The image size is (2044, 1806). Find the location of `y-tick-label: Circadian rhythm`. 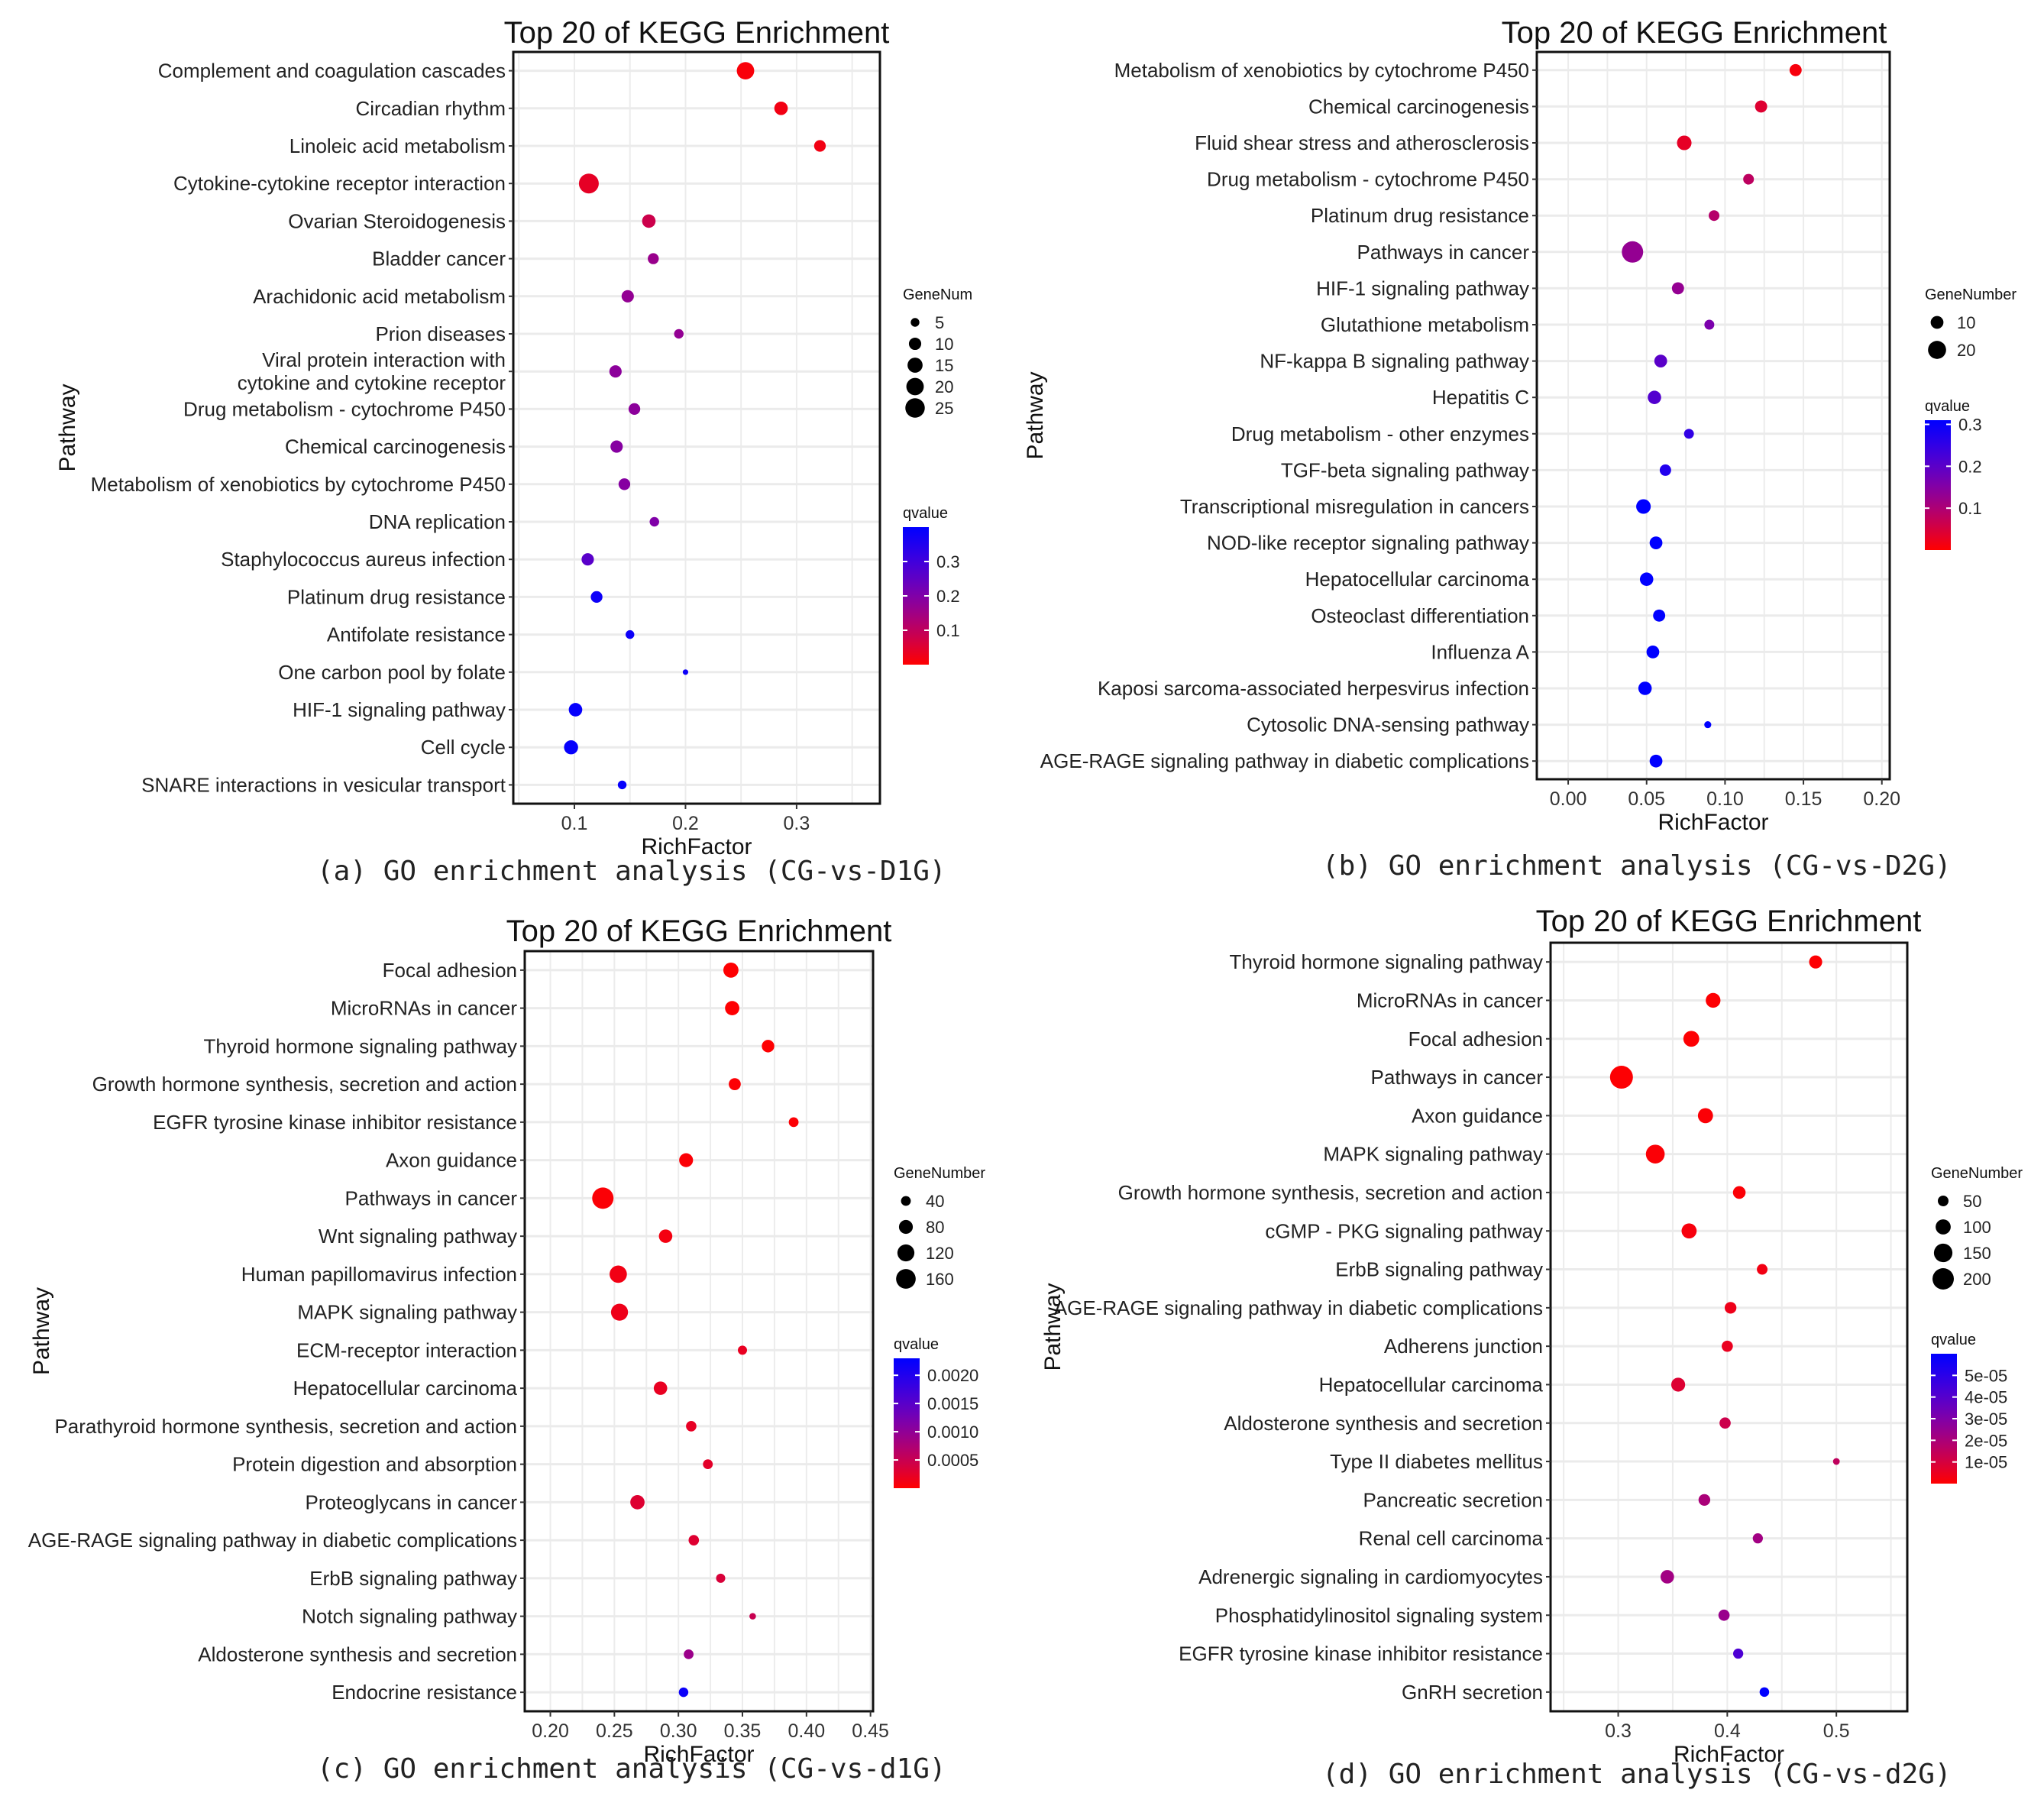

y-tick-label: Circadian rhythm is located at coordinates (430, 108).